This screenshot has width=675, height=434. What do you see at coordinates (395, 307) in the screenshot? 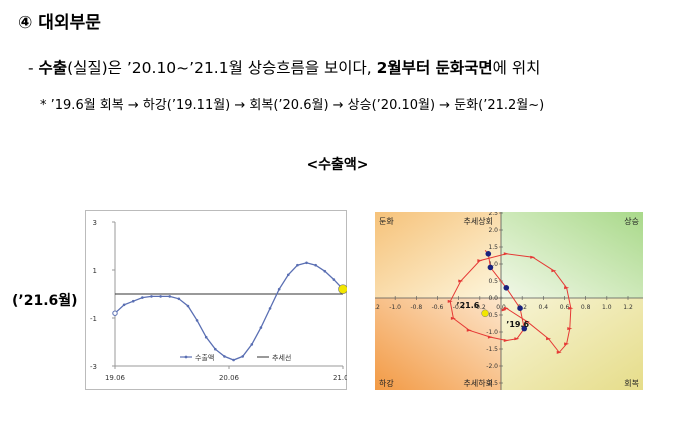
I see `spiral-x-tick-label: -1.0` at bounding box center [395, 307].